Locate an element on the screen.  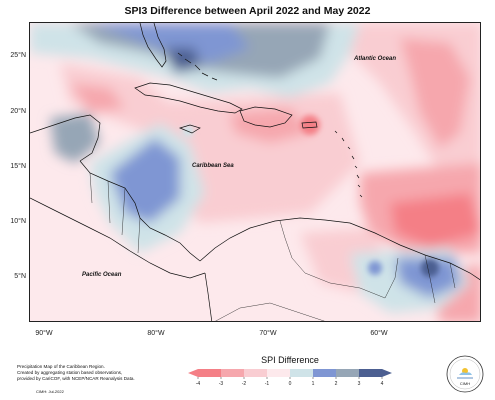
lat-label-10n: 10°N is located at coordinates (18, 221).